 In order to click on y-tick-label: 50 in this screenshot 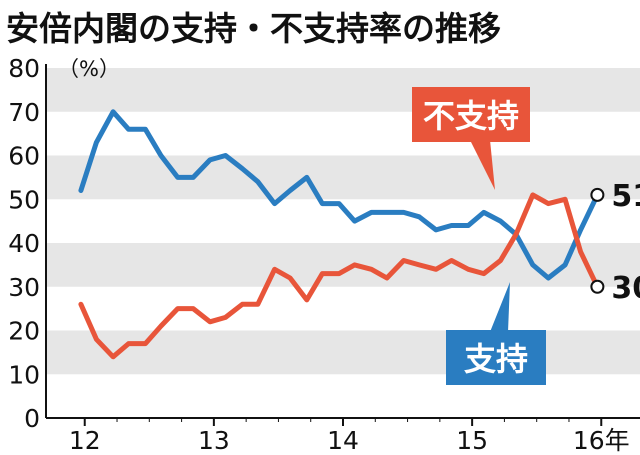, I will do `click(24, 199)`.